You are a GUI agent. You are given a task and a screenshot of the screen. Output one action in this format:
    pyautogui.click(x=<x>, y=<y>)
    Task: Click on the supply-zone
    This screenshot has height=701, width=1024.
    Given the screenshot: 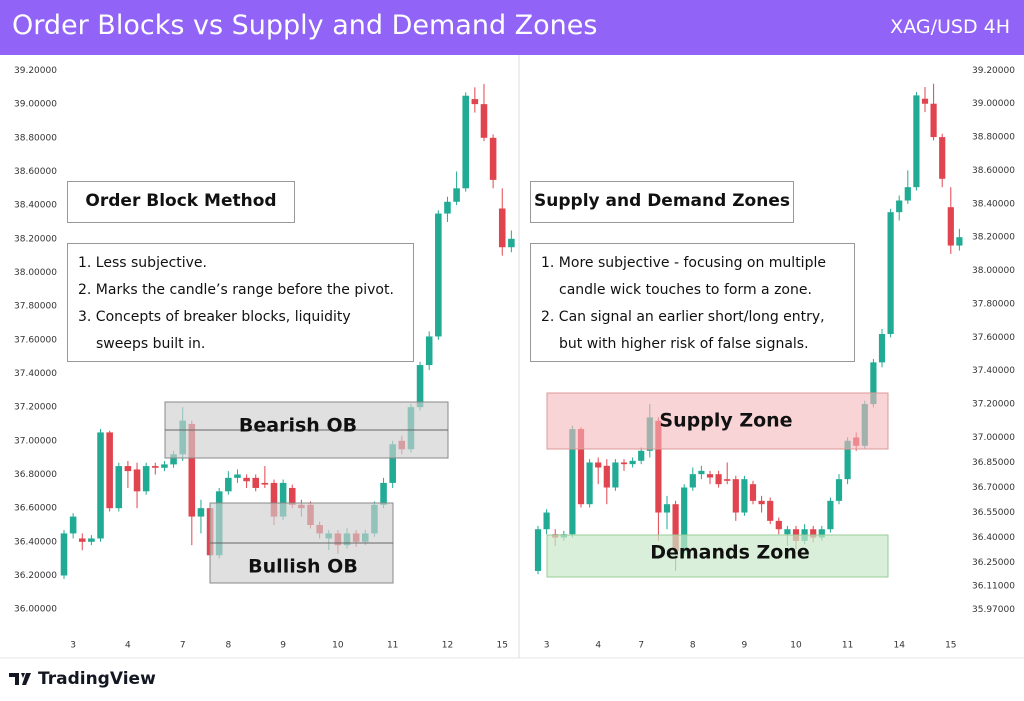 What is the action you would take?
    pyautogui.click(x=717, y=421)
    